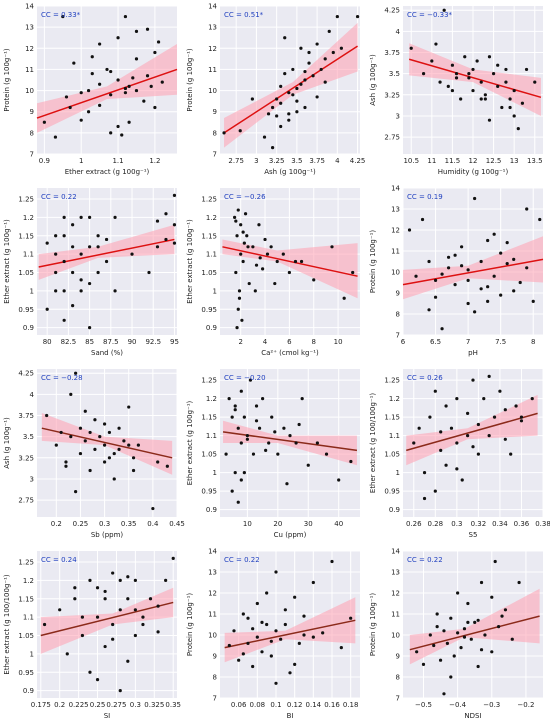 The height and width of the screenshot is (726, 550). Describe the element at coordinates (28, 218) in the screenshot. I see `y-tick-label: 1.2` at that location.